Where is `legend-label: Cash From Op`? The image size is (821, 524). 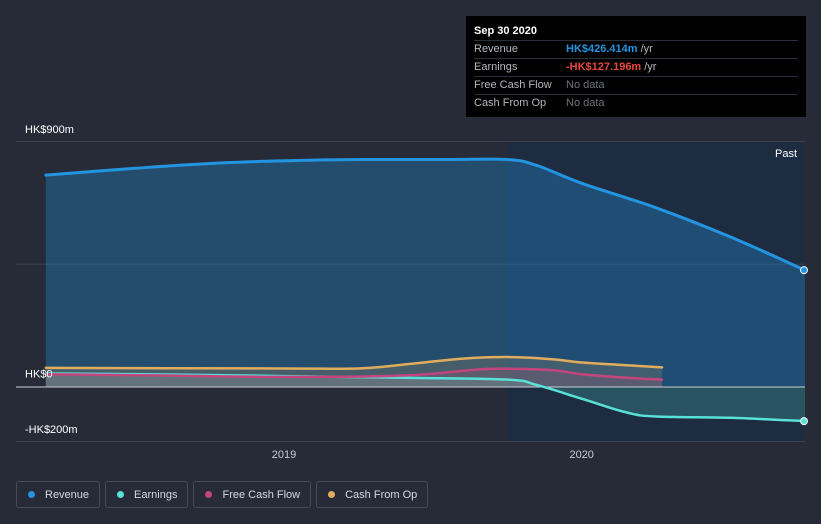 legend-label: Cash From Op is located at coordinates (381, 494).